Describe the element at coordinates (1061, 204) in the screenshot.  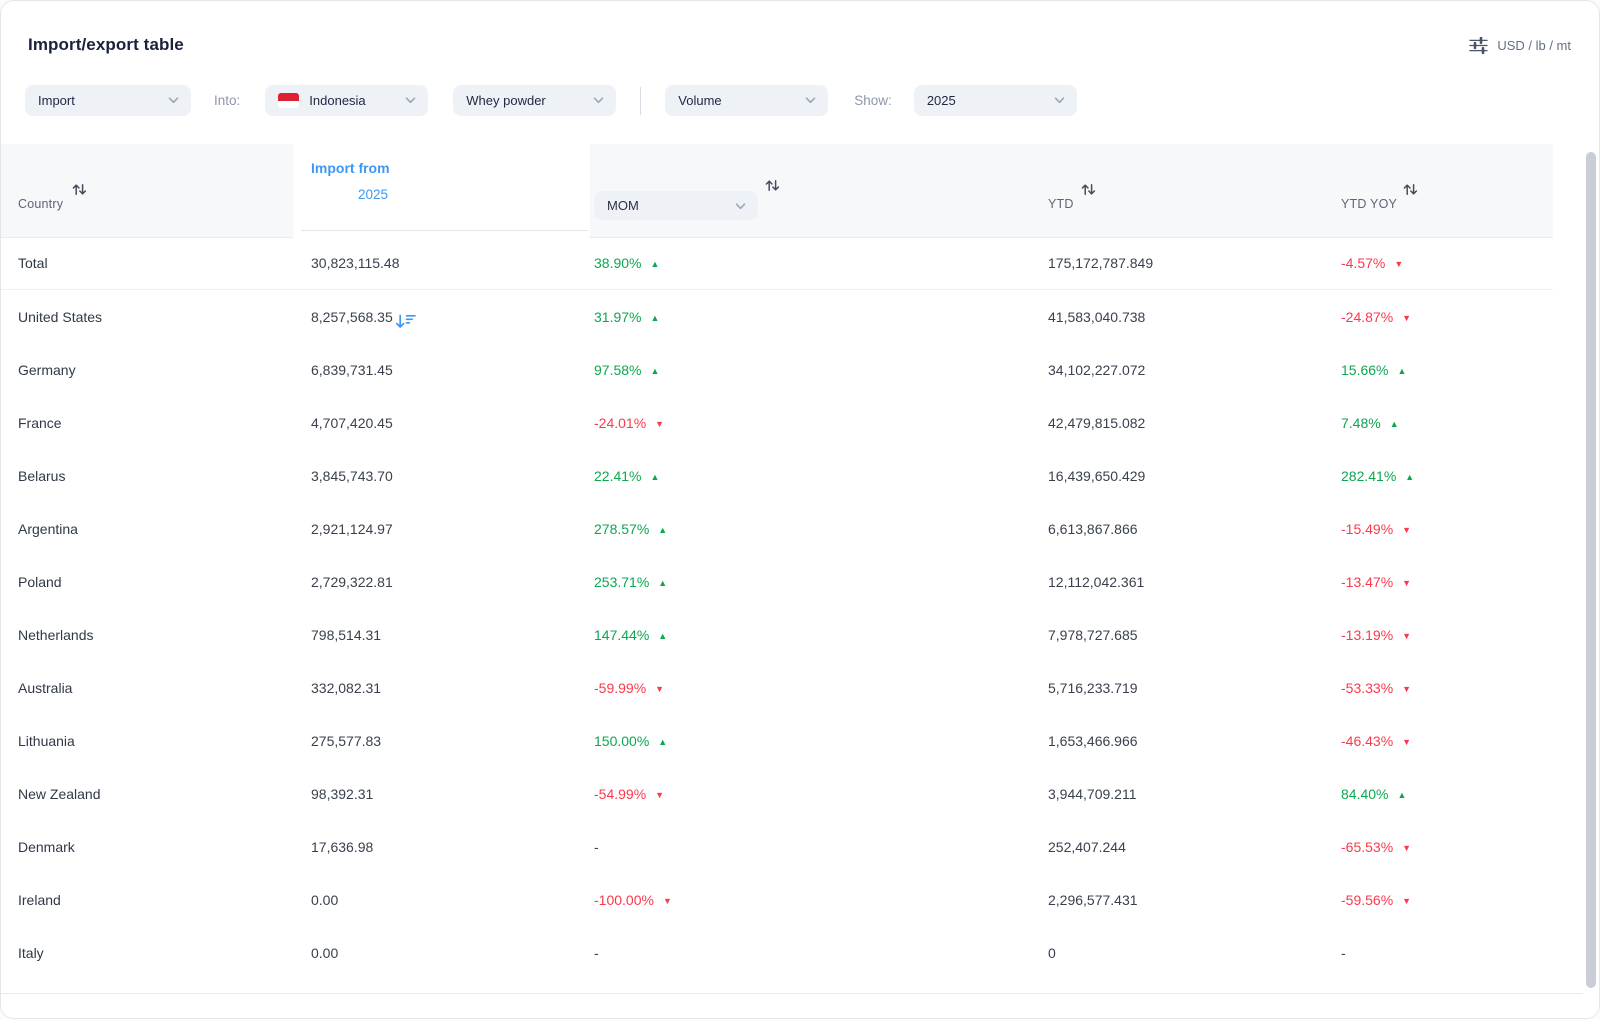
I see `column-header-ytd: YTD` at that location.